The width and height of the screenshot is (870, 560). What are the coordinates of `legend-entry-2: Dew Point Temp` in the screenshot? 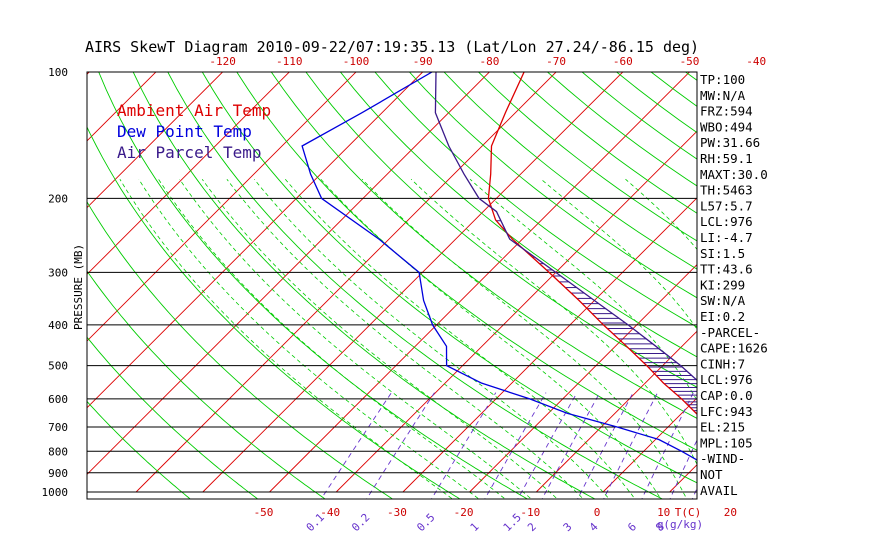 It's located at (184, 131).